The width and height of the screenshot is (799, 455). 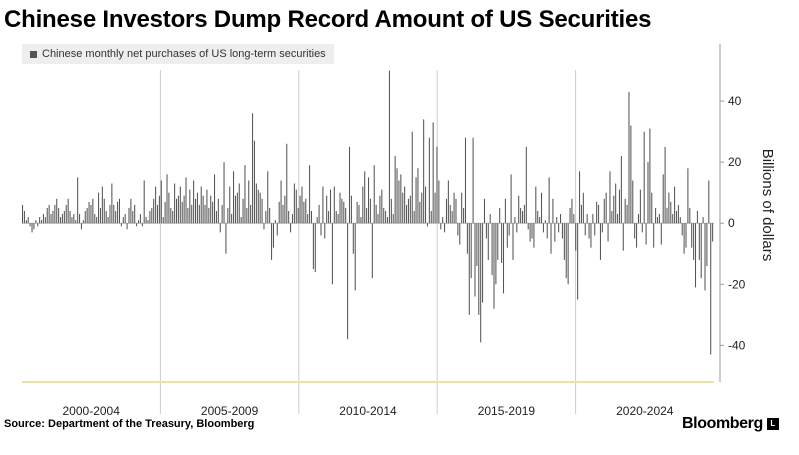 I want to click on y-axis-title: Billions of dollars, so click(x=767, y=205).